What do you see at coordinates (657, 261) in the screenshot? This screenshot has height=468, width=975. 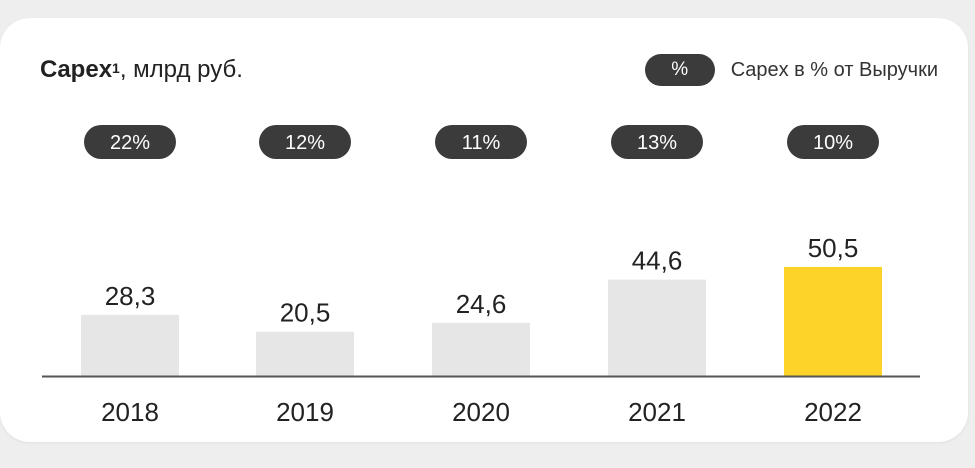 I see `value-label-2021: 44,6` at bounding box center [657, 261].